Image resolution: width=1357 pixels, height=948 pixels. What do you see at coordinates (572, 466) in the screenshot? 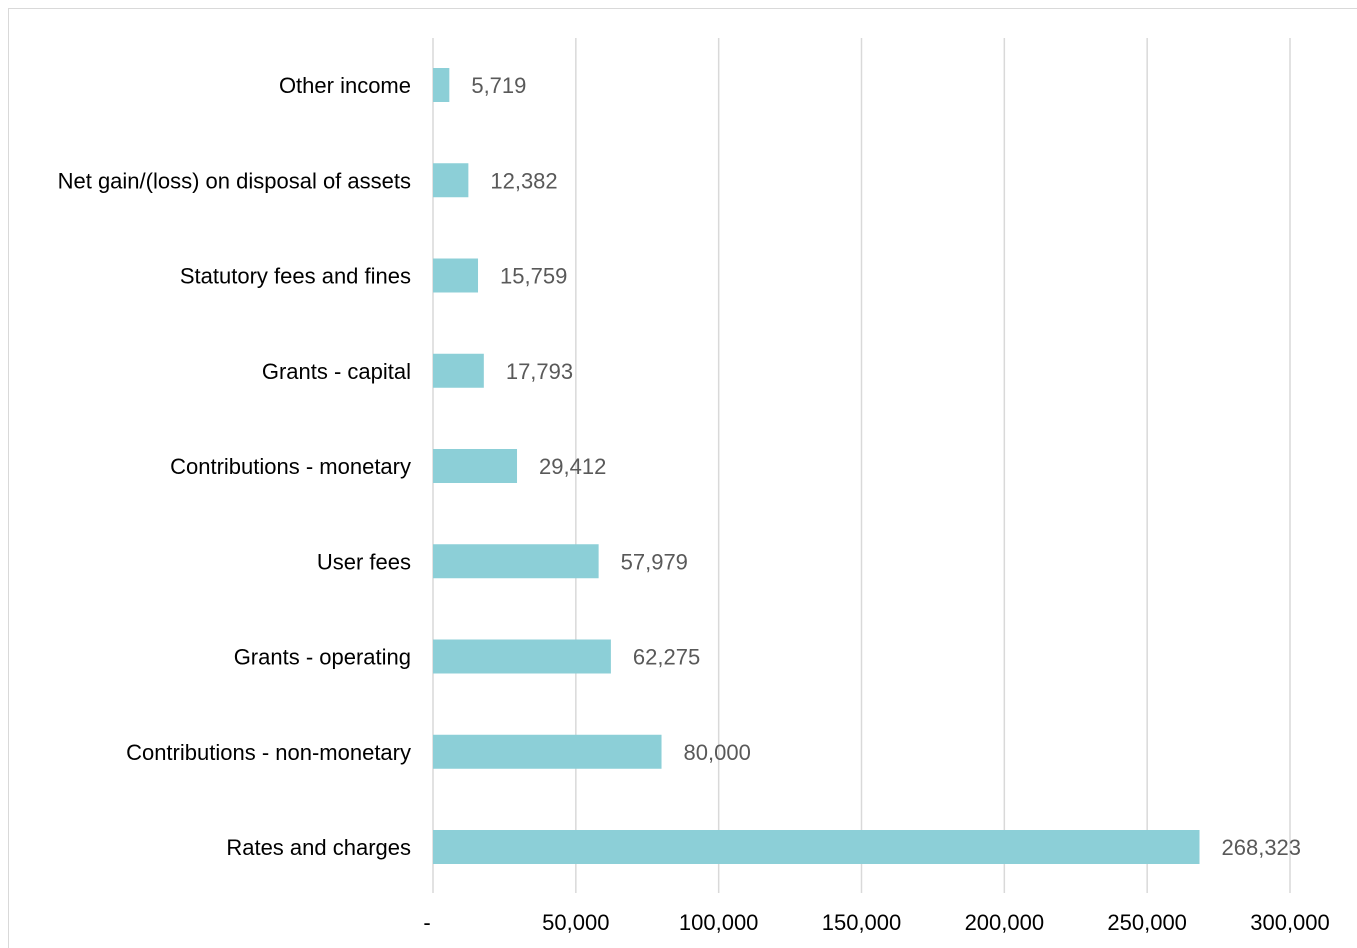
I see `value-label: 29,412` at bounding box center [572, 466].